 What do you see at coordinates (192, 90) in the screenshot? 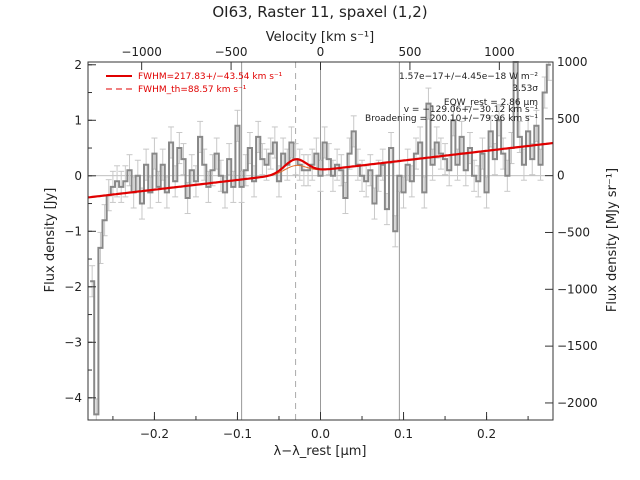
I see `legend-label-fwhm-th: FWHM_th=88.57 km s⁻¹` at bounding box center [192, 90].